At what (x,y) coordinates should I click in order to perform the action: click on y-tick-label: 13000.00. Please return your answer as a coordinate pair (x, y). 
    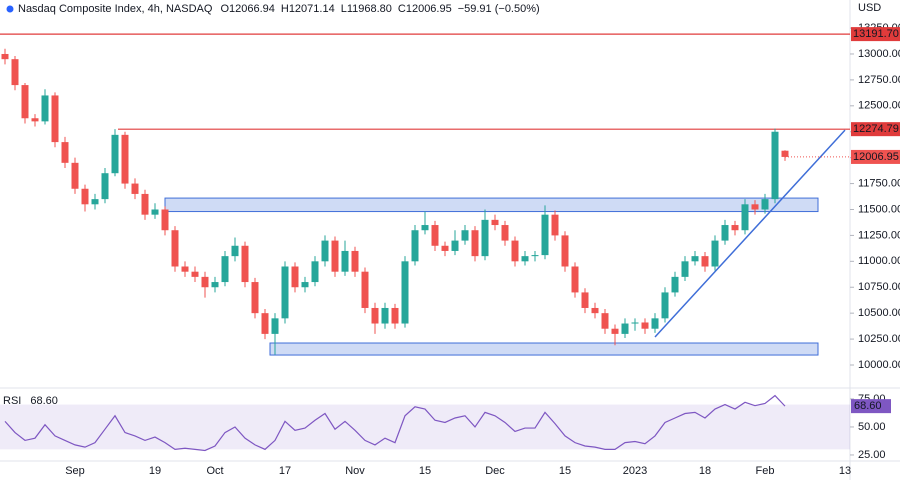
    Looking at the image, I should click on (879, 54).